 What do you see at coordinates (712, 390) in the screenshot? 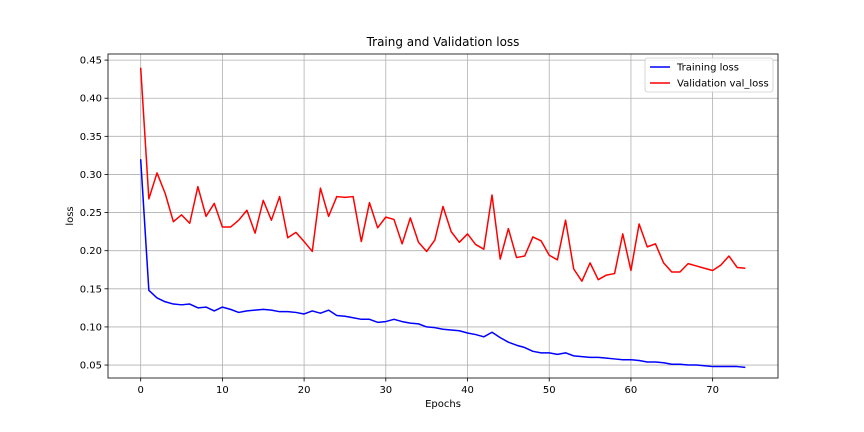
I see `x-tick-label: 70` at bounding box center [712, 390].